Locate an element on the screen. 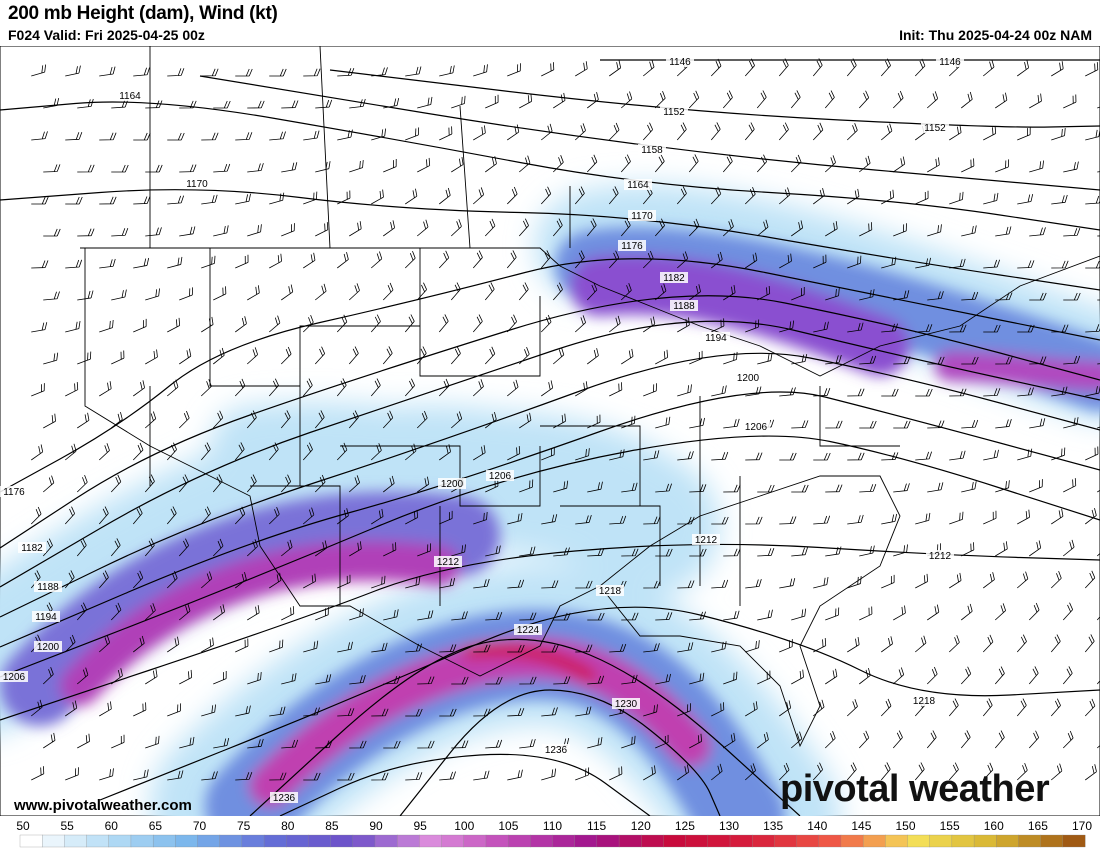 This screenshot has height=850, width=1100. height-contour is located at coordinates (649, 133).